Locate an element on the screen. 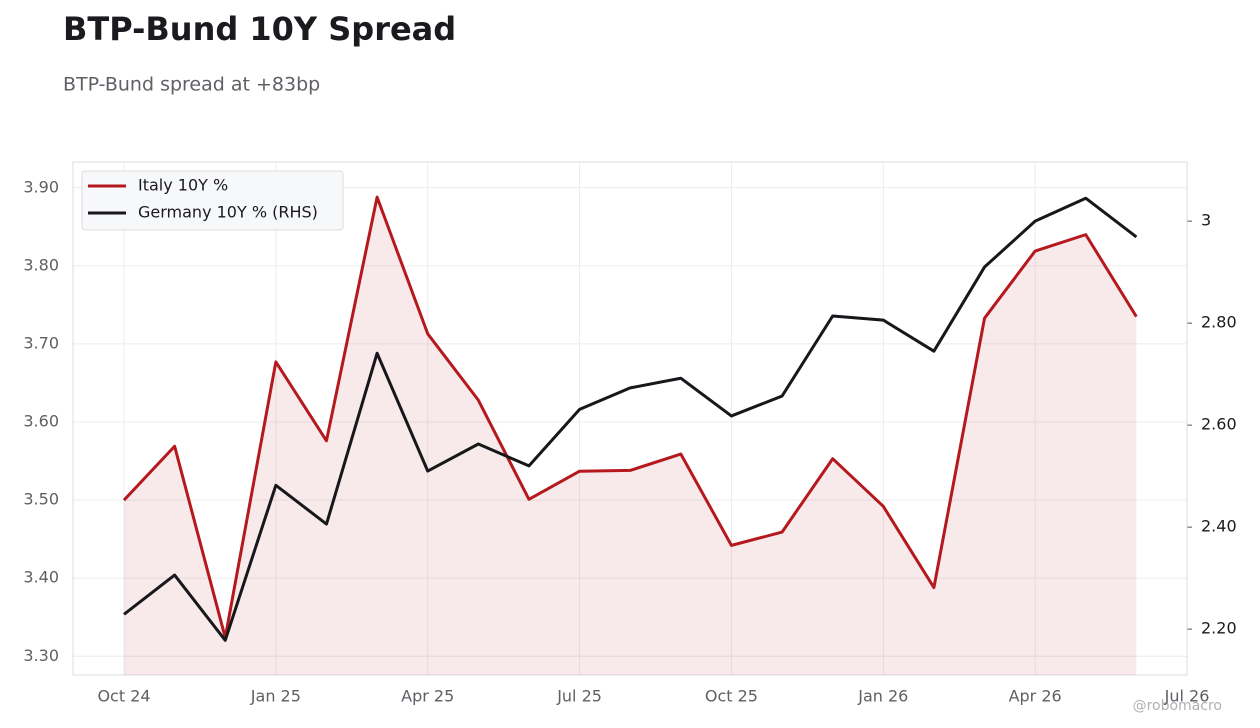 This screenshot has height=728, width=1260. chart-title: BTP-Bund 10Y Spread is located at coordinates (259, 29).